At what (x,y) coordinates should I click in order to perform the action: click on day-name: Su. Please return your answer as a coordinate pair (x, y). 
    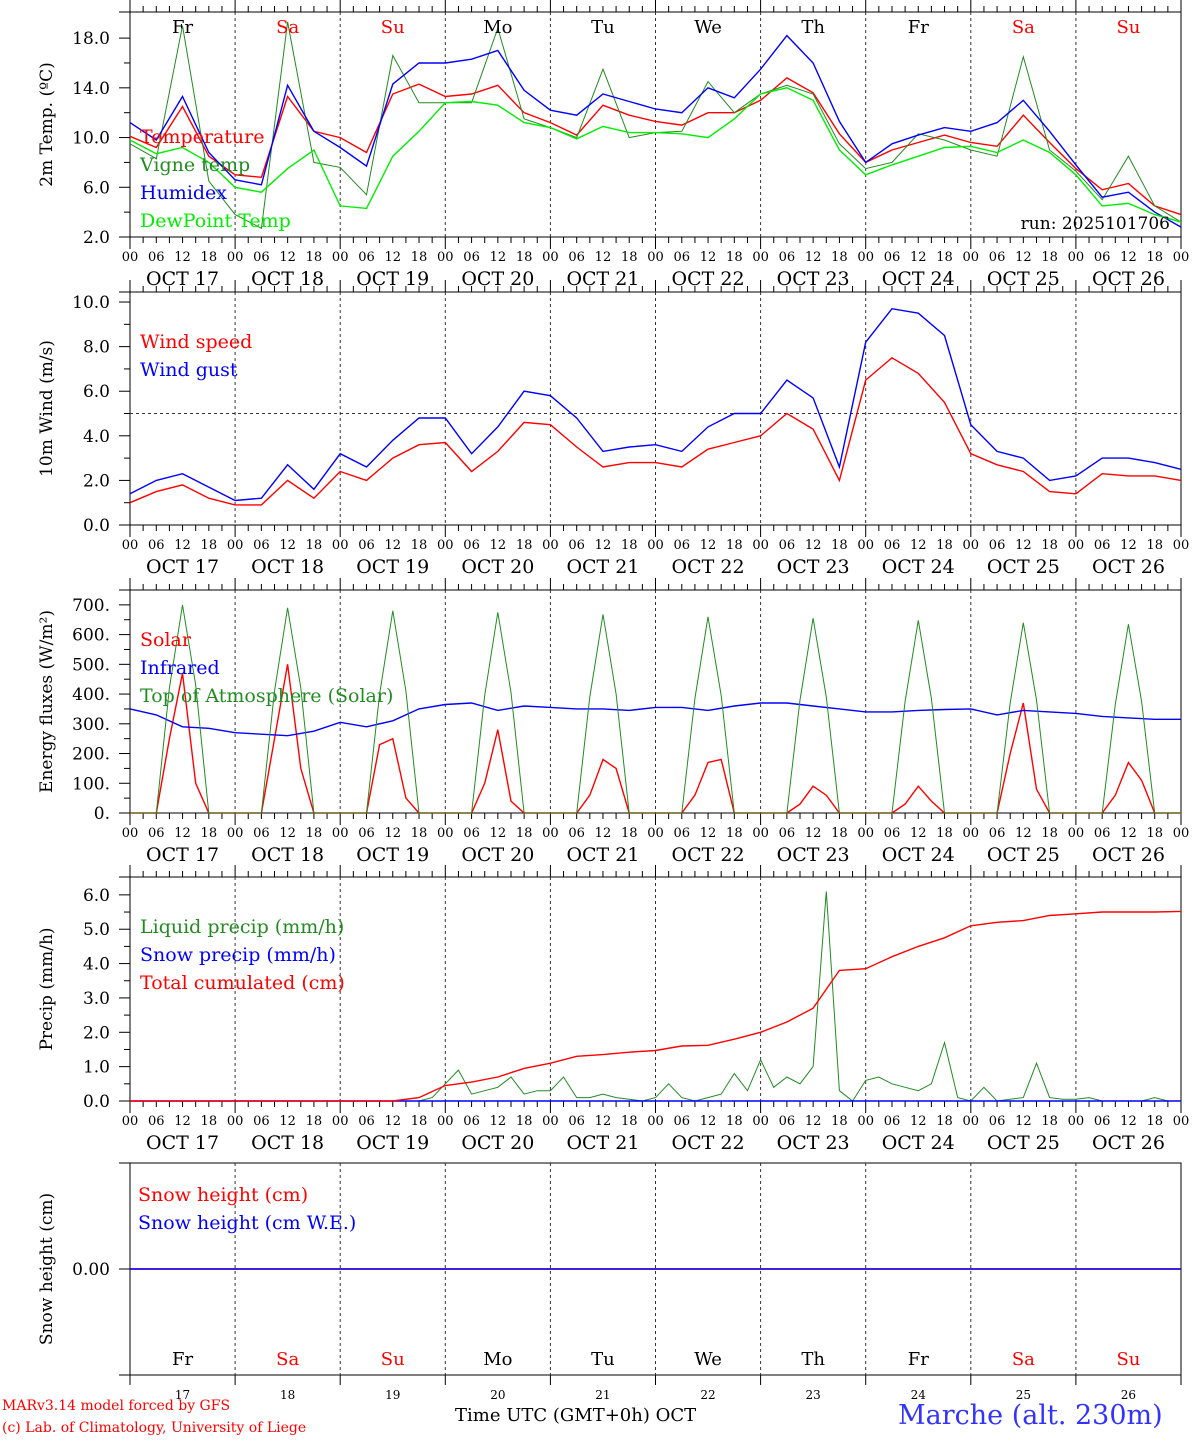
    Looking at the image, I should click on (1128, 1359).